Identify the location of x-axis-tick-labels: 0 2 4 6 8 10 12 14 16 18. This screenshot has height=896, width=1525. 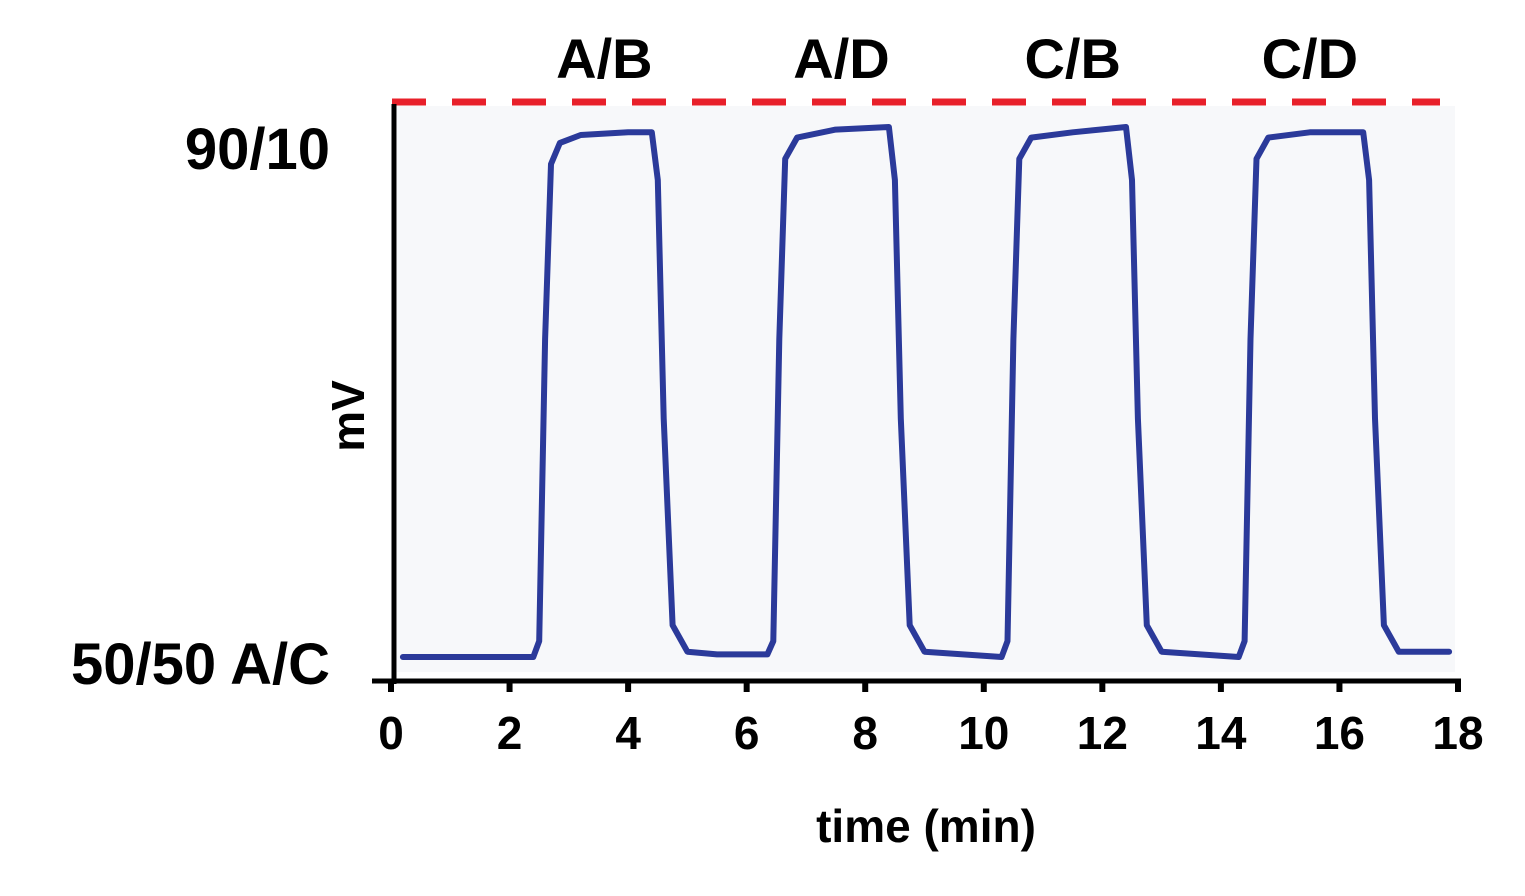
(930, 733).